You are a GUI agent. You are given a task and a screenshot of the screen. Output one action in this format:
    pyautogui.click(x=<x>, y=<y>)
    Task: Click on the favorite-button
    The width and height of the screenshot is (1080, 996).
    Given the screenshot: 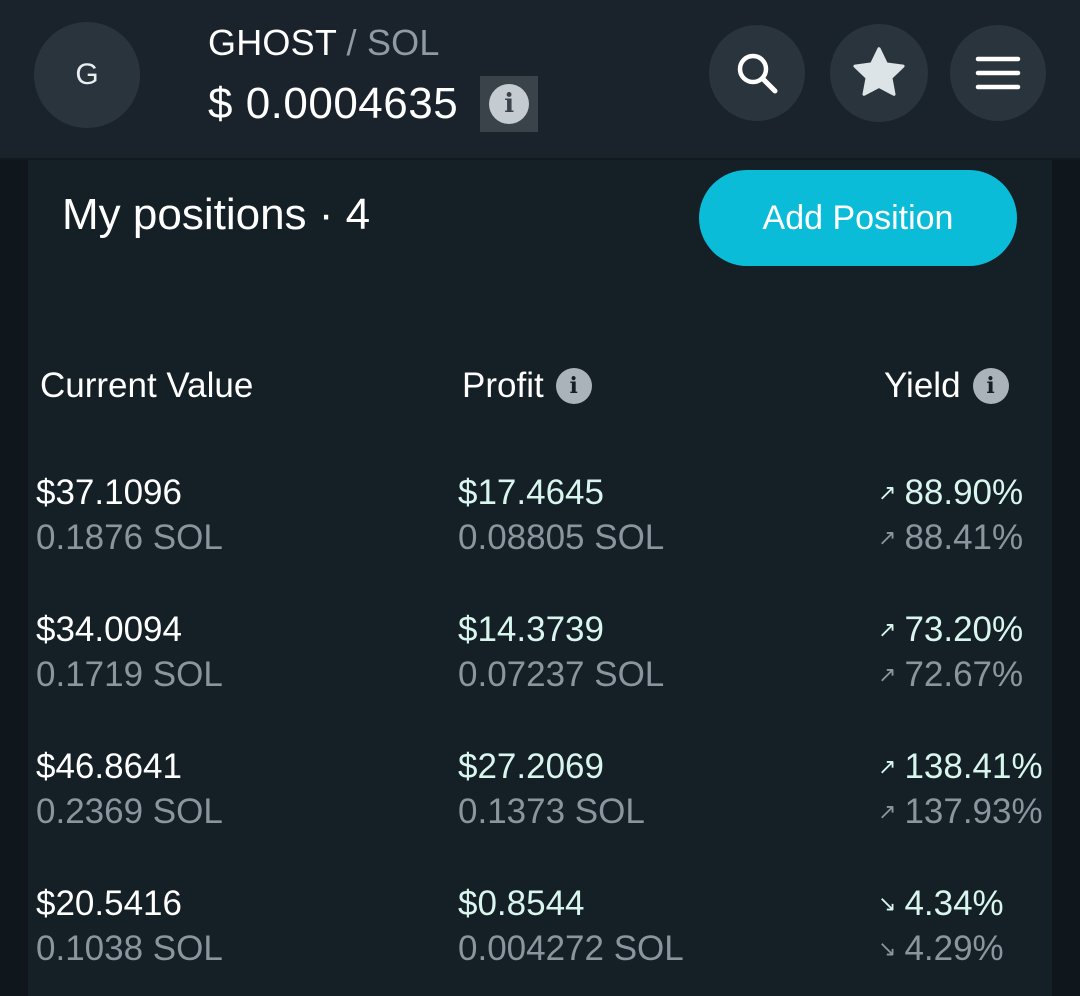 What is the action you would take?
    pyautogui.click(x=879, y=73)
    